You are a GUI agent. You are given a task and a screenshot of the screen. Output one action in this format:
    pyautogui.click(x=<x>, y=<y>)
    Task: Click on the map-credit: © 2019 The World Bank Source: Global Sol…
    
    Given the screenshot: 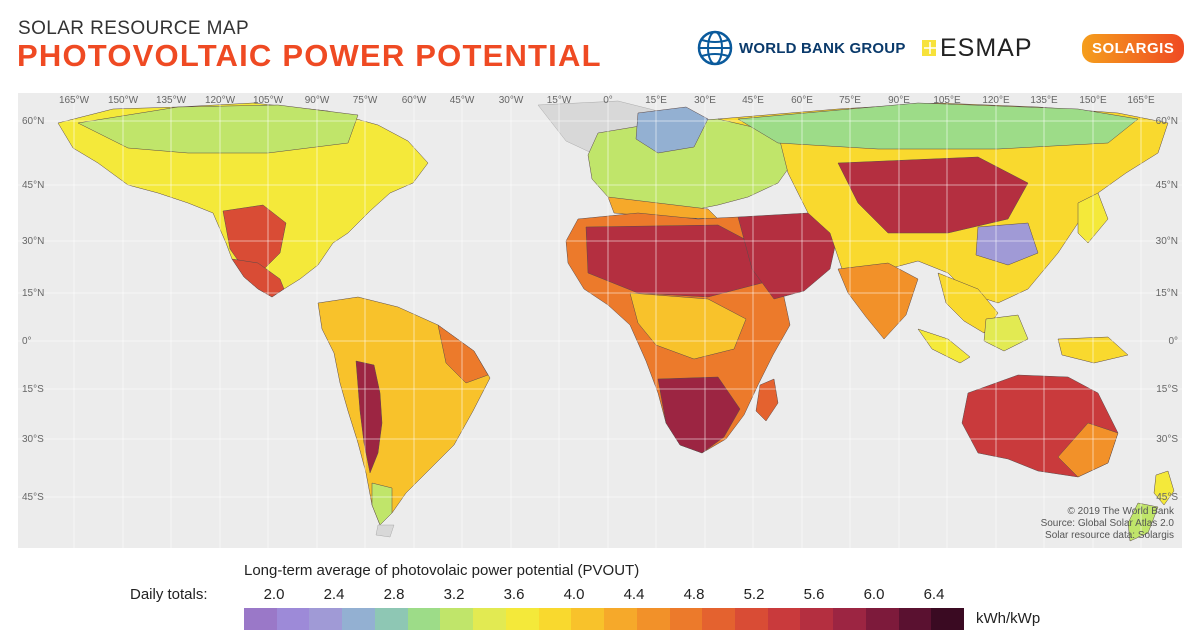 What is the action you would take?
    pyautogui.click(x=1107, y=524)
    